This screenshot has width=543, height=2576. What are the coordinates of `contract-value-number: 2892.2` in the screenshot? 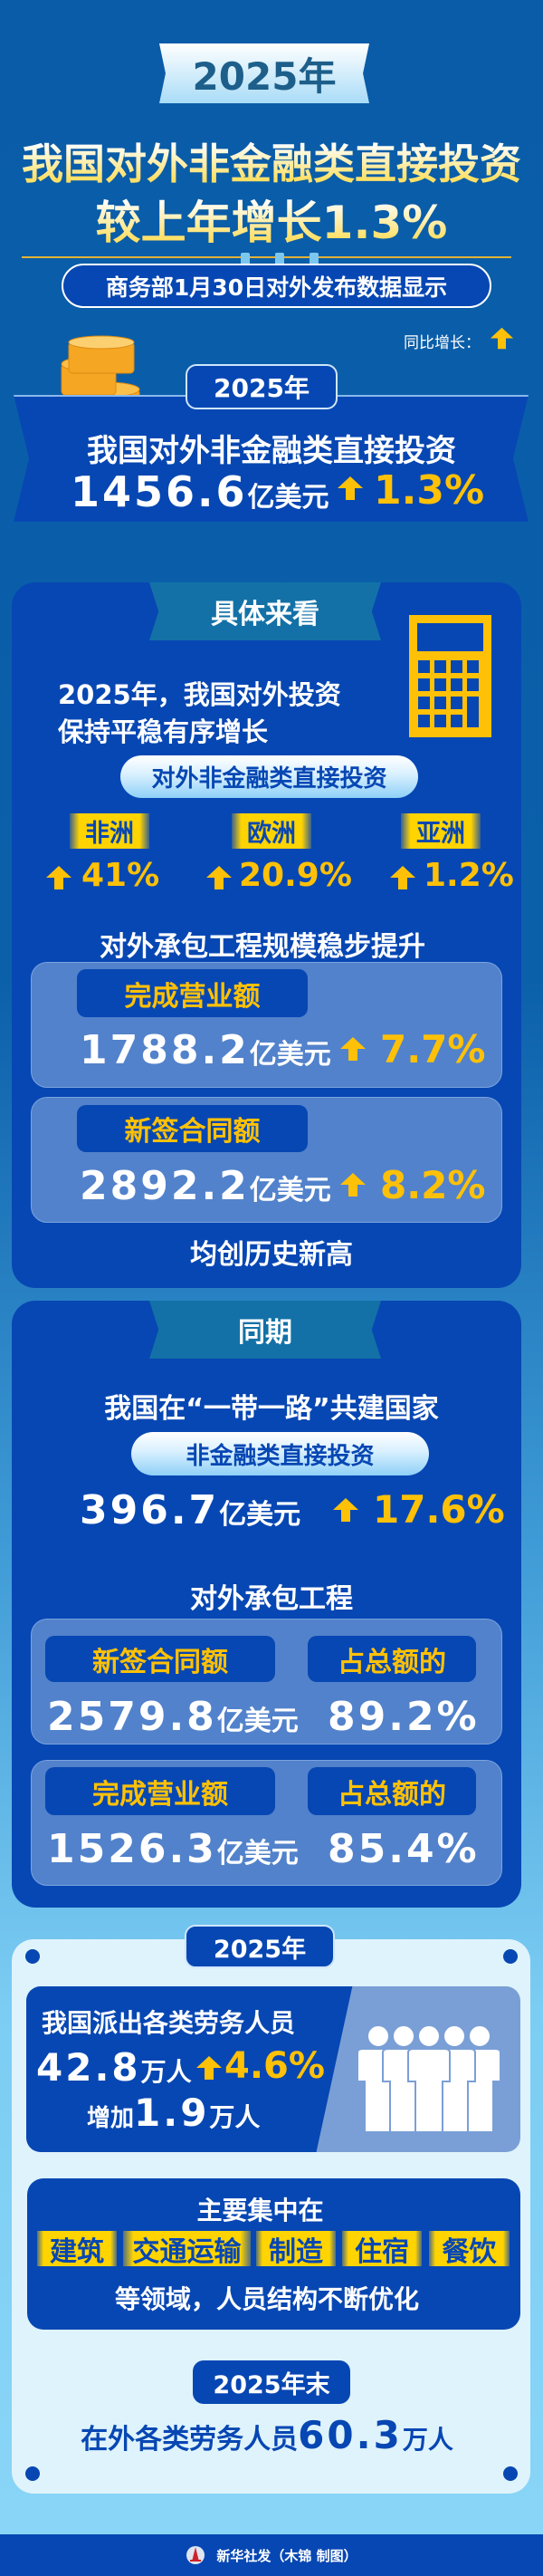 It's located at (165, 1186).